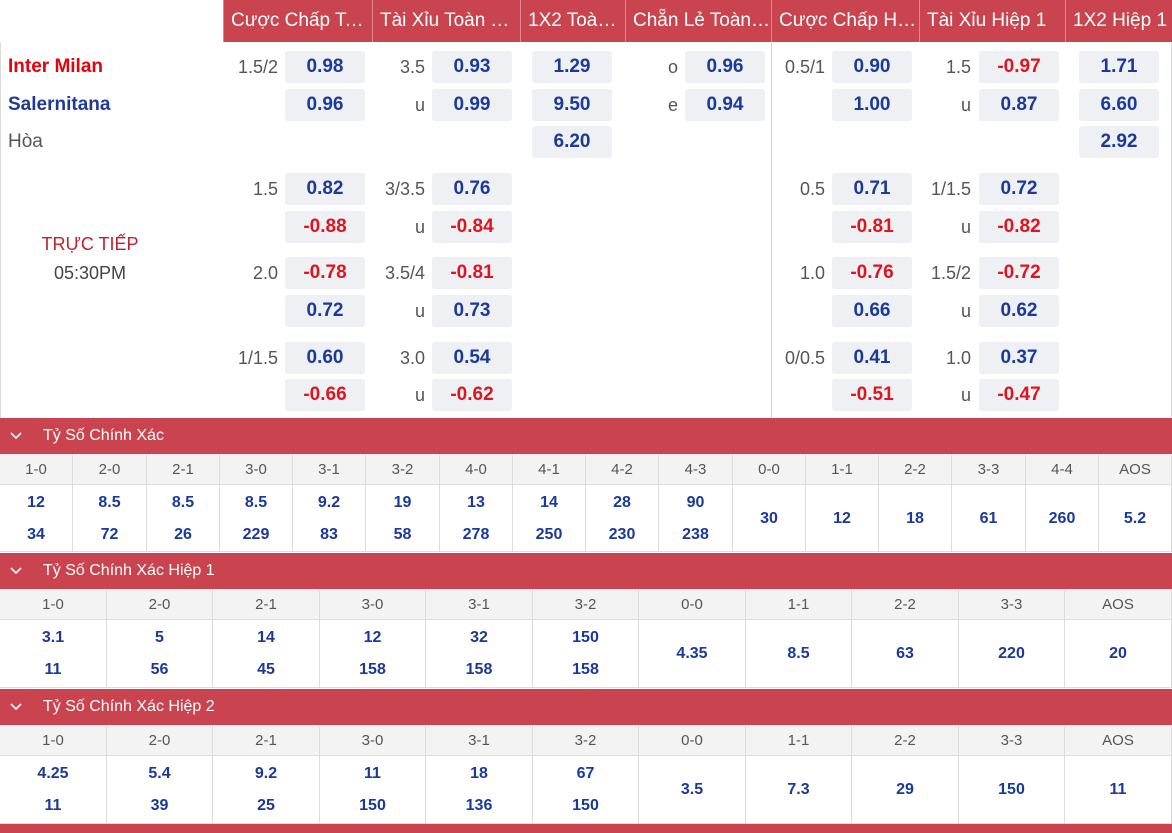 The width and height of the screenshot is (1172, 833). I want to click on score-odds-cell: 150 158, so click(586, 654).